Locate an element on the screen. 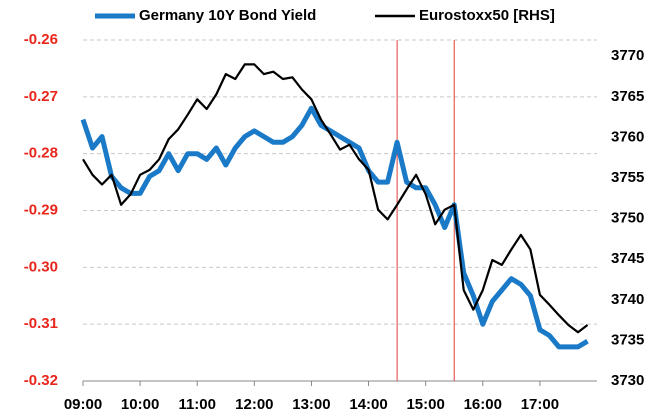  y2-tick-label: 3745 is located at coordinates (627, 258).